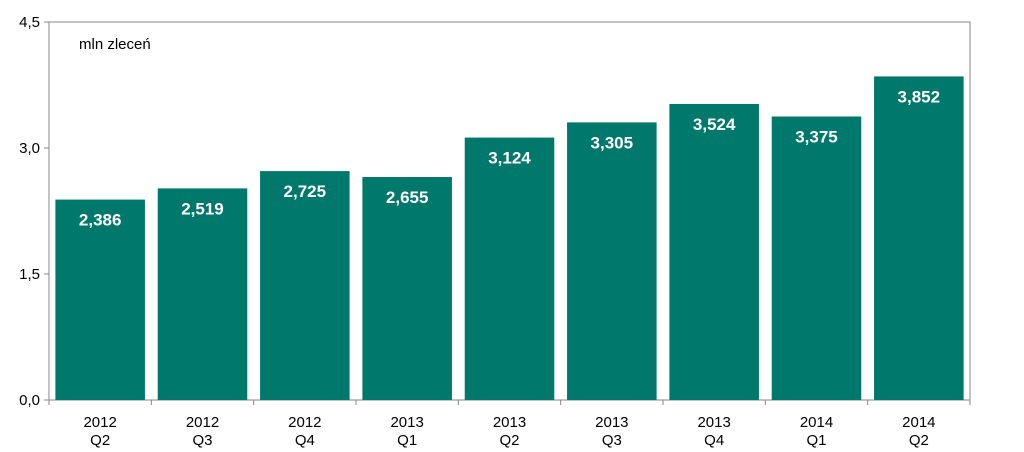 This screenshot has height=452, width=1024. I want to click on y-tick-label: 0,0, so click(29, 400).